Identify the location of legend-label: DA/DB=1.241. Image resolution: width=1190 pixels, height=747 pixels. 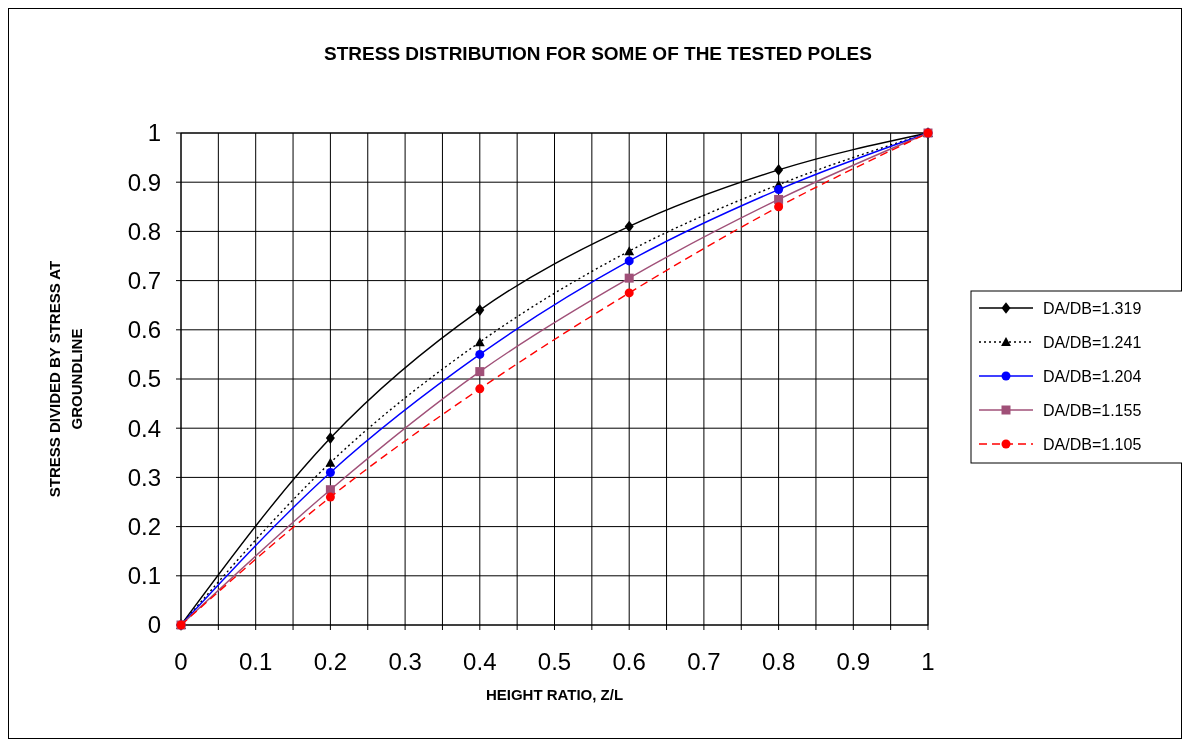
(1092, 342).